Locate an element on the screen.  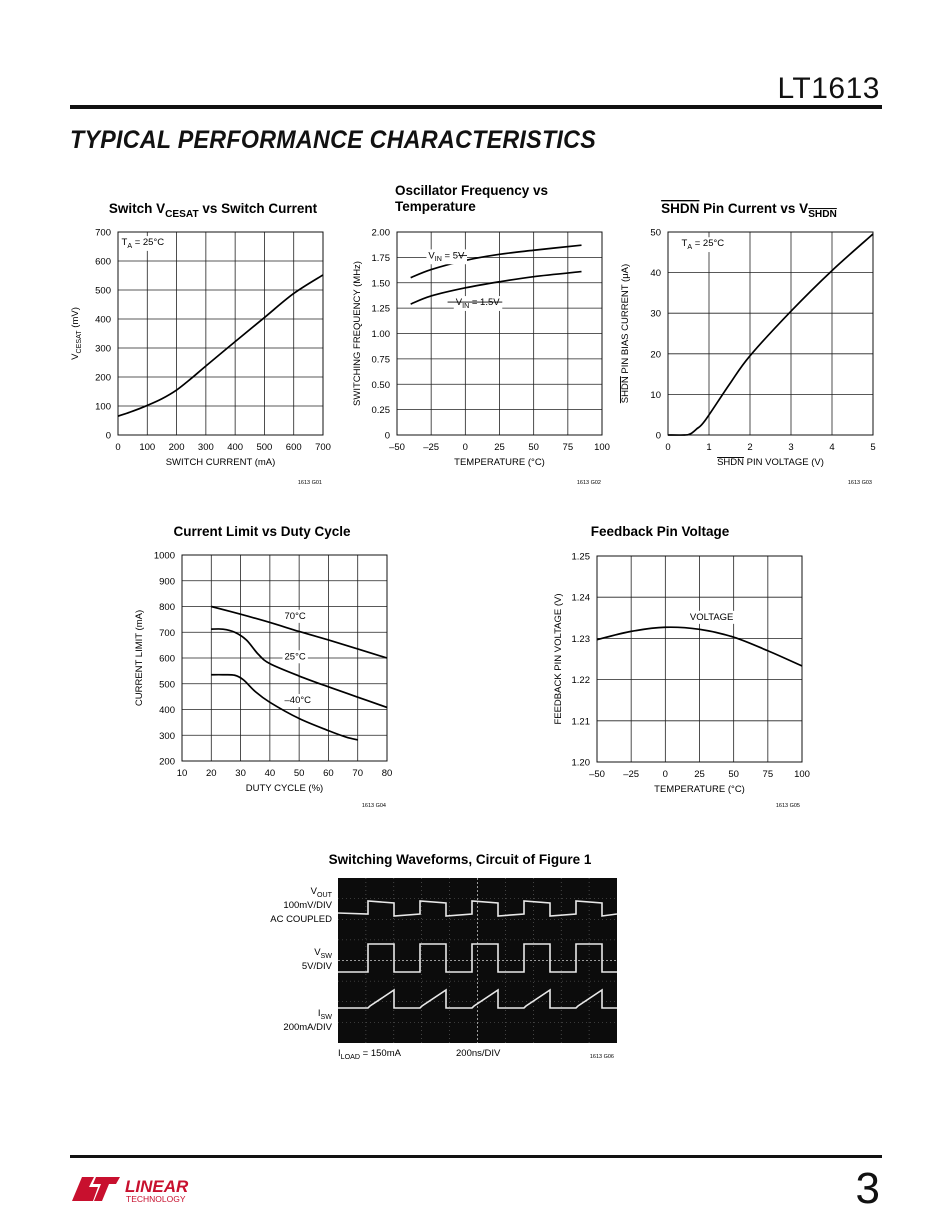
logo-text: LINEAR is located at coordinates (157, 1186).